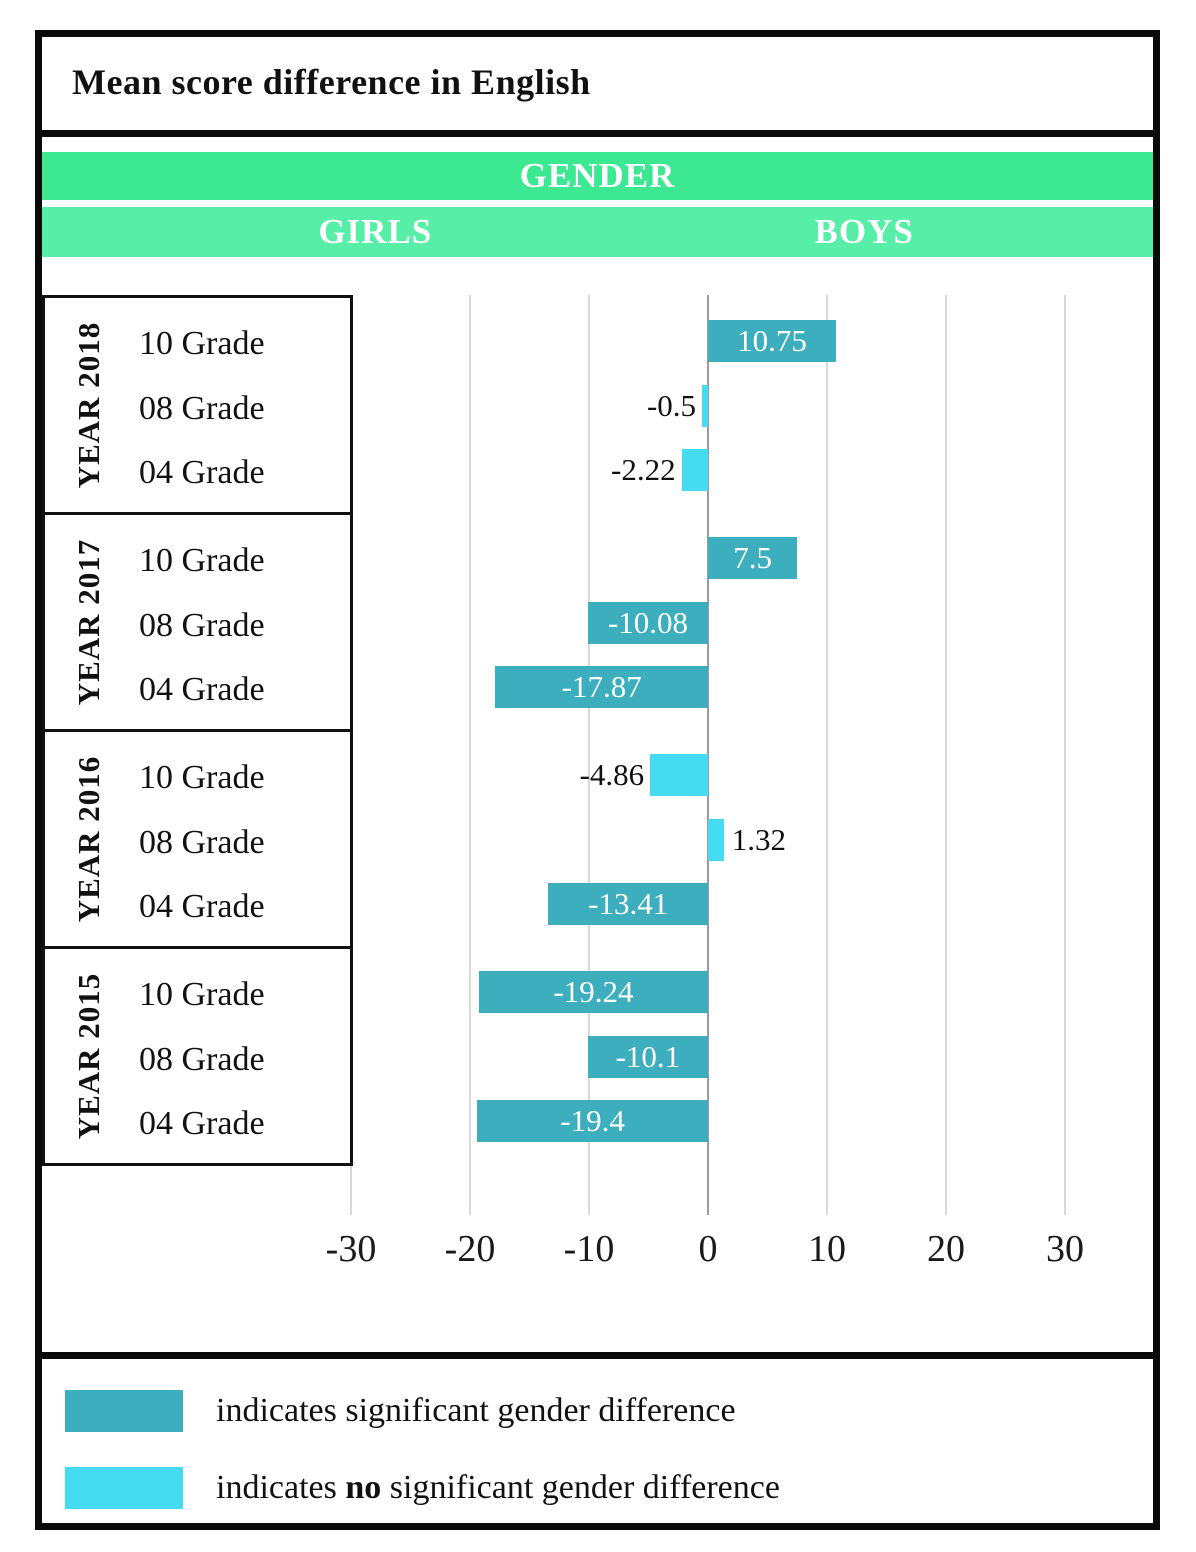  I want to click on bar-value-label: 7.5, so click(752, 557).